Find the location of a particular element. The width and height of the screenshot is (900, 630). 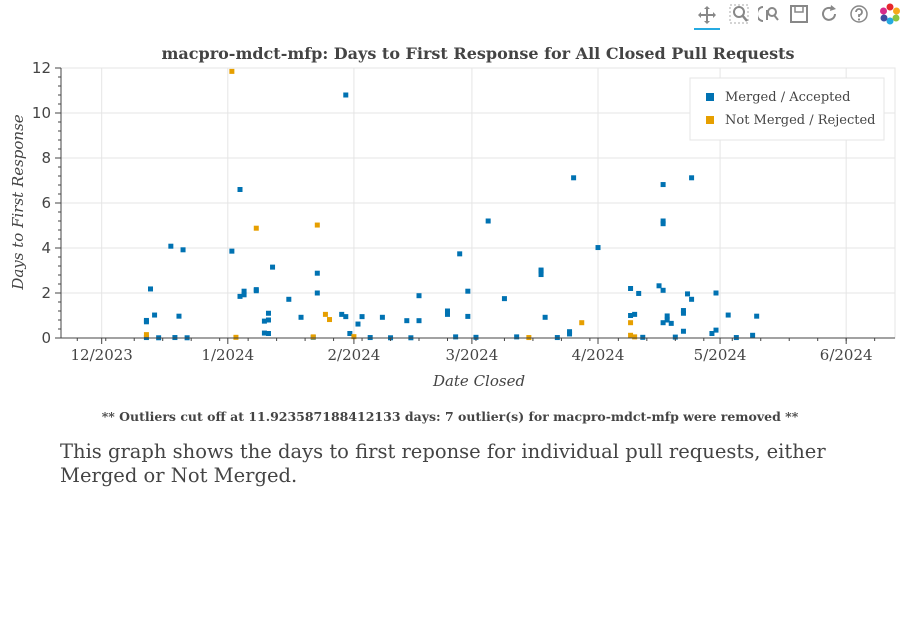

x-tick-label: 3/2024 is located at coordinates (472, 355).